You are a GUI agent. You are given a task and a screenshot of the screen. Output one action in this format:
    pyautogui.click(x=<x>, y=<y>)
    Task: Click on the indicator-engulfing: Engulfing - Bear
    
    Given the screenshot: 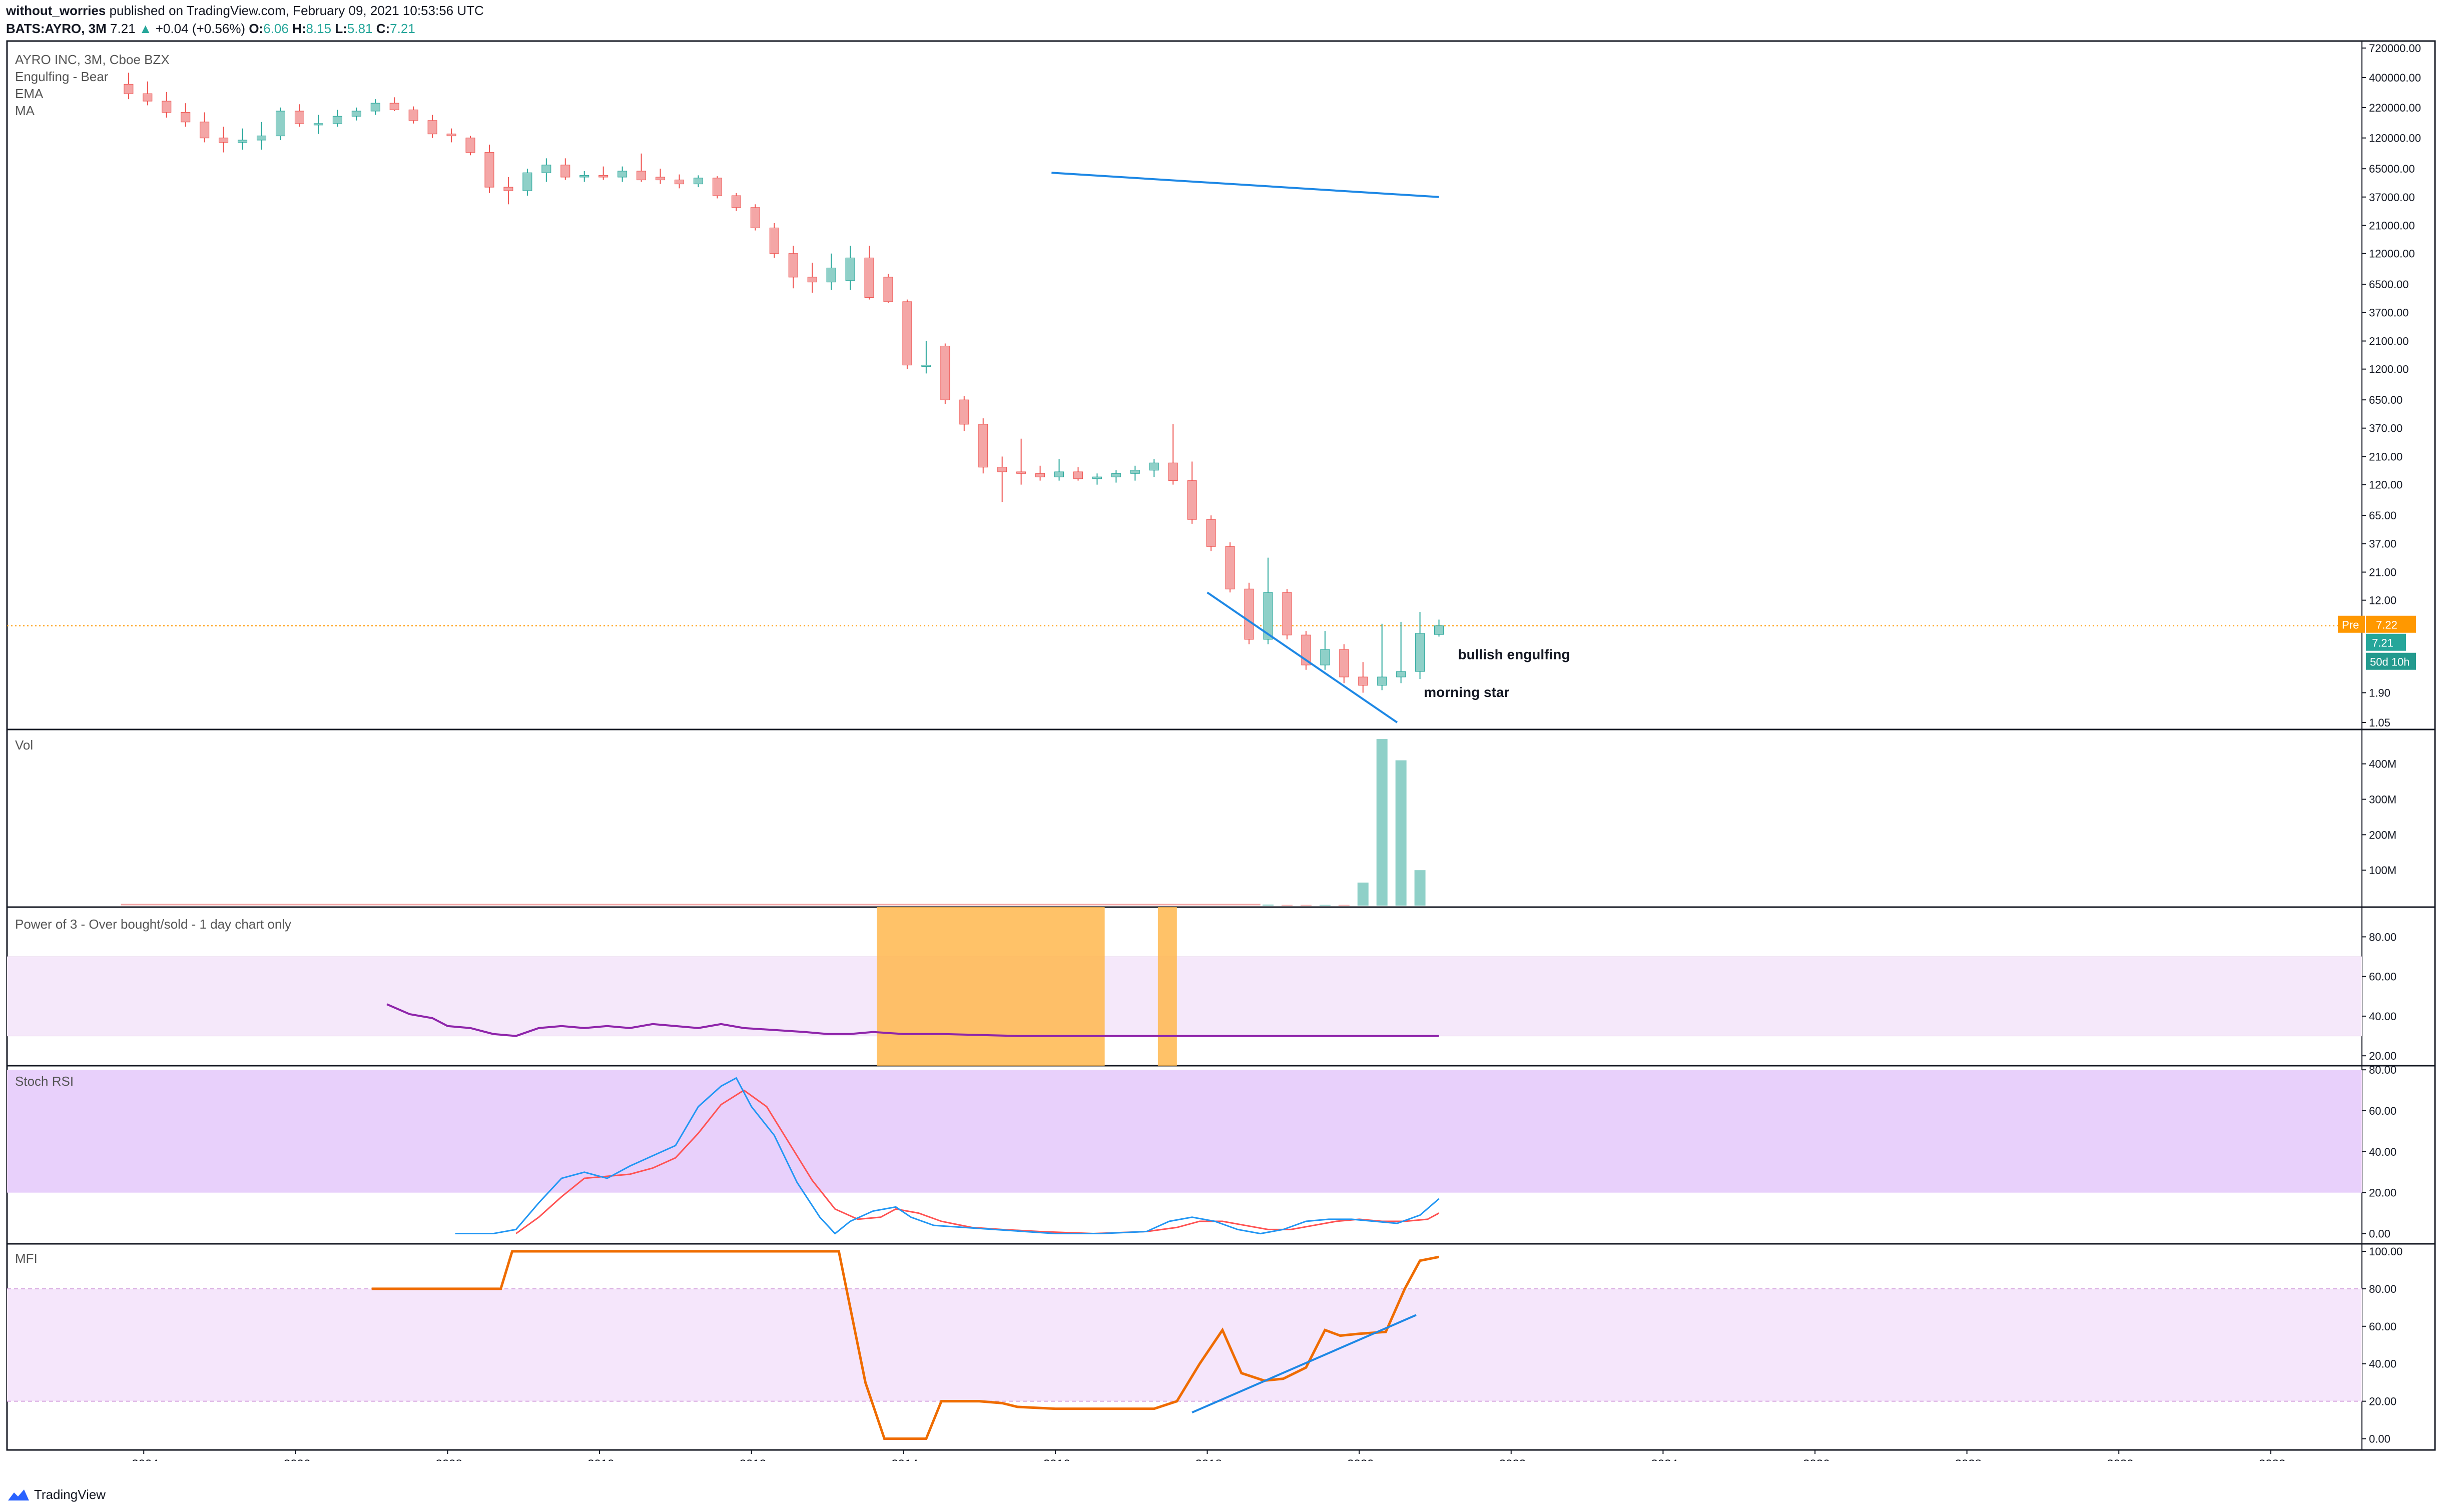 What is the action you would take?
    pyautogui.click(x=62, y=76)
    